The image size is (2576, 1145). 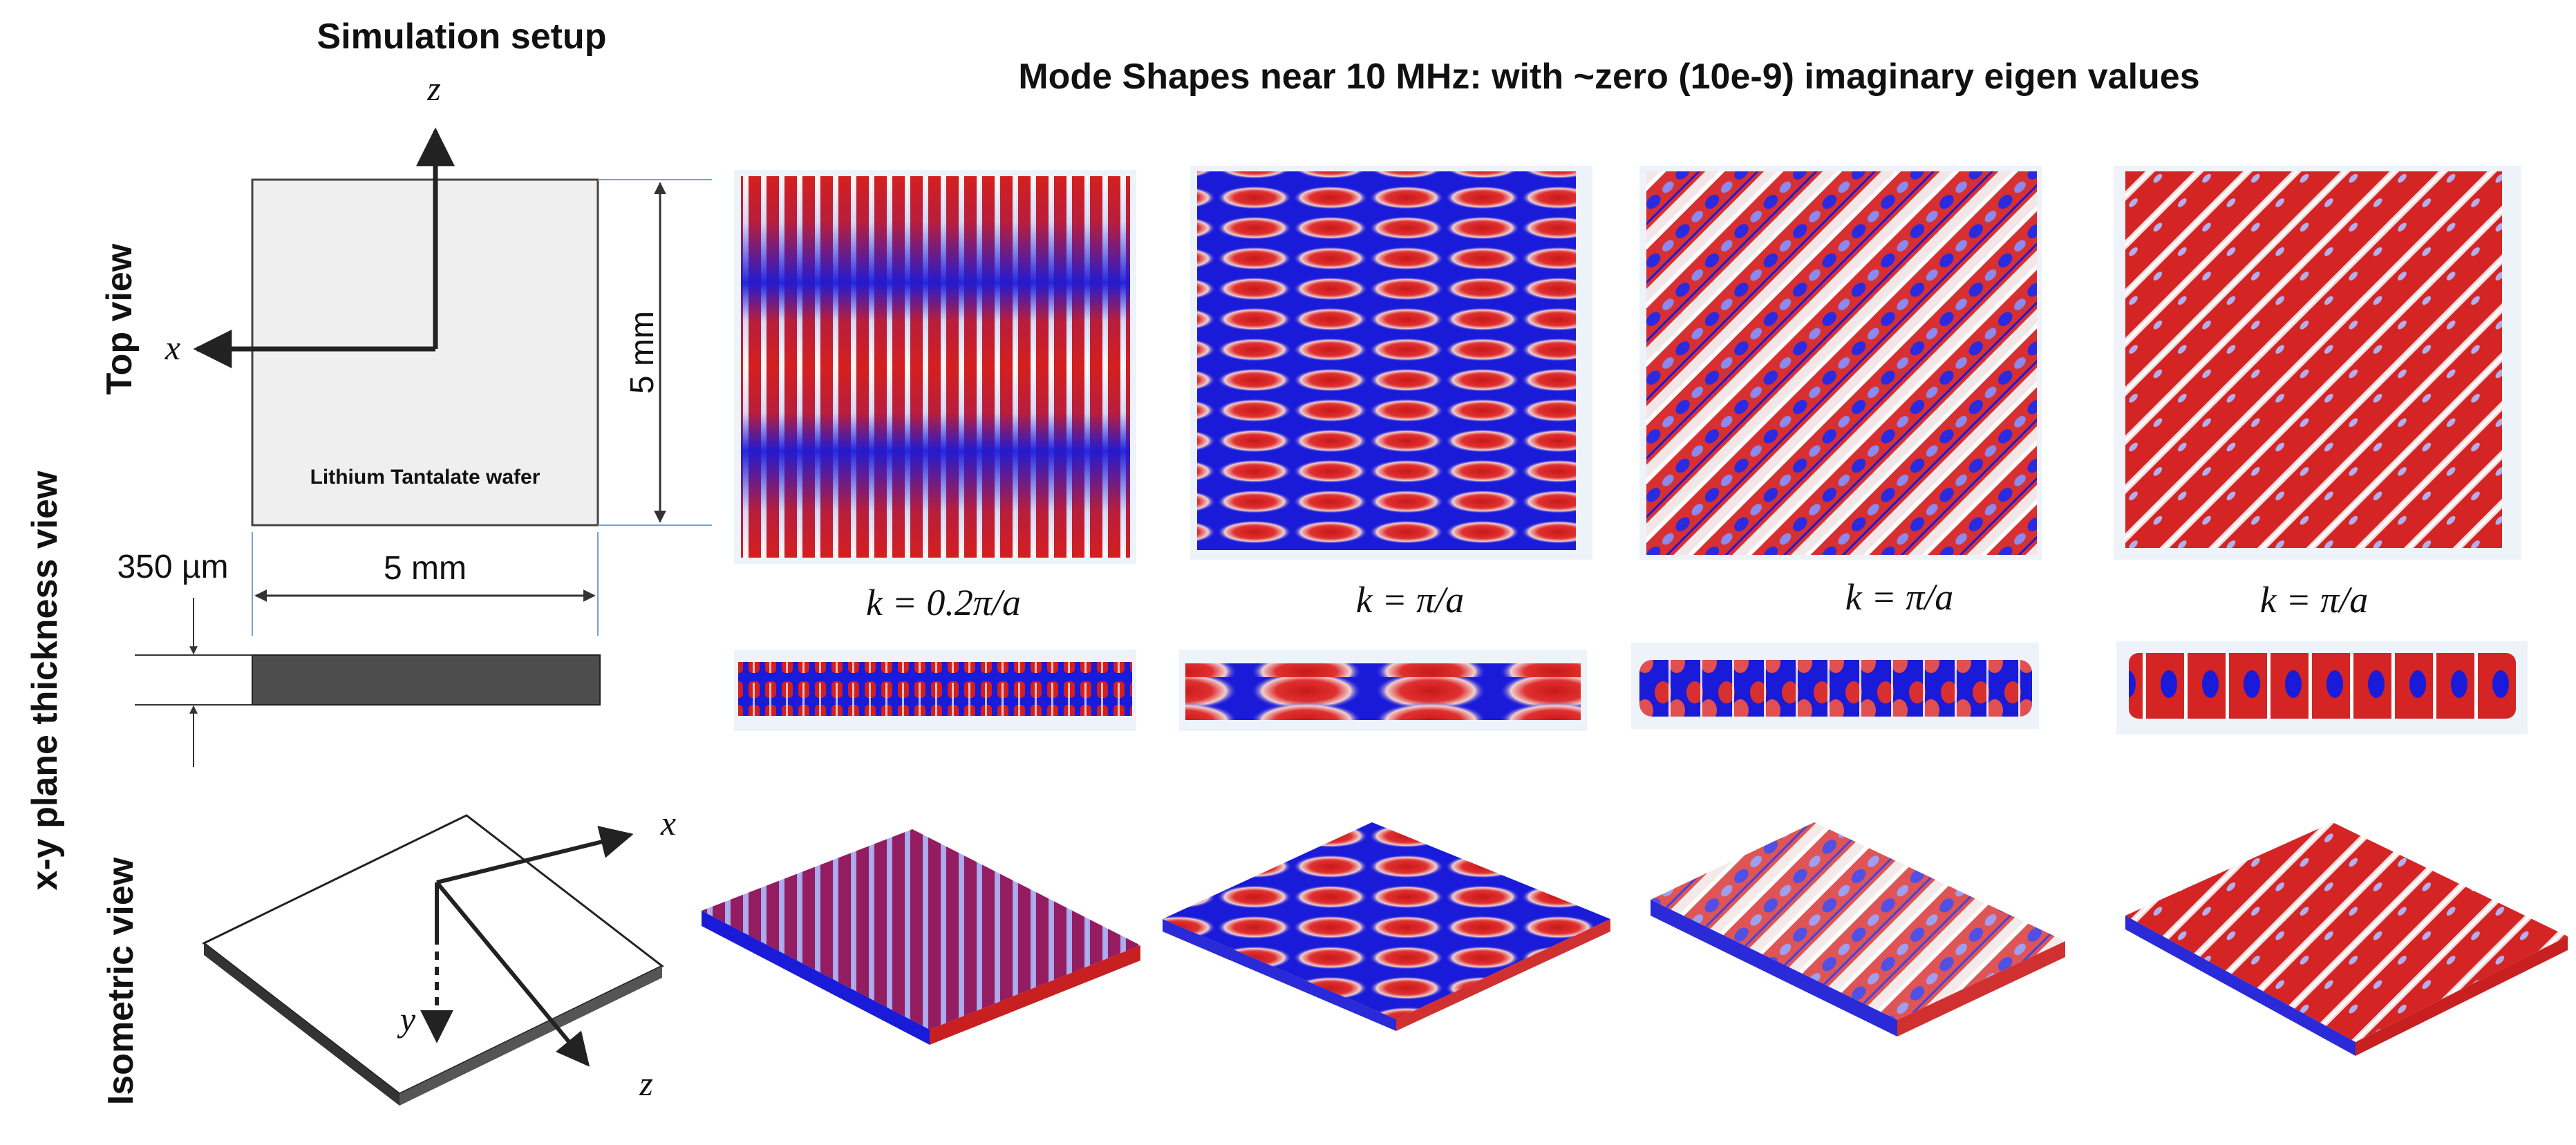 I want to click on setup-top-view: z x Lithium Tantalate wafer 5 mm 5 mm, so click(x=438, y=352).